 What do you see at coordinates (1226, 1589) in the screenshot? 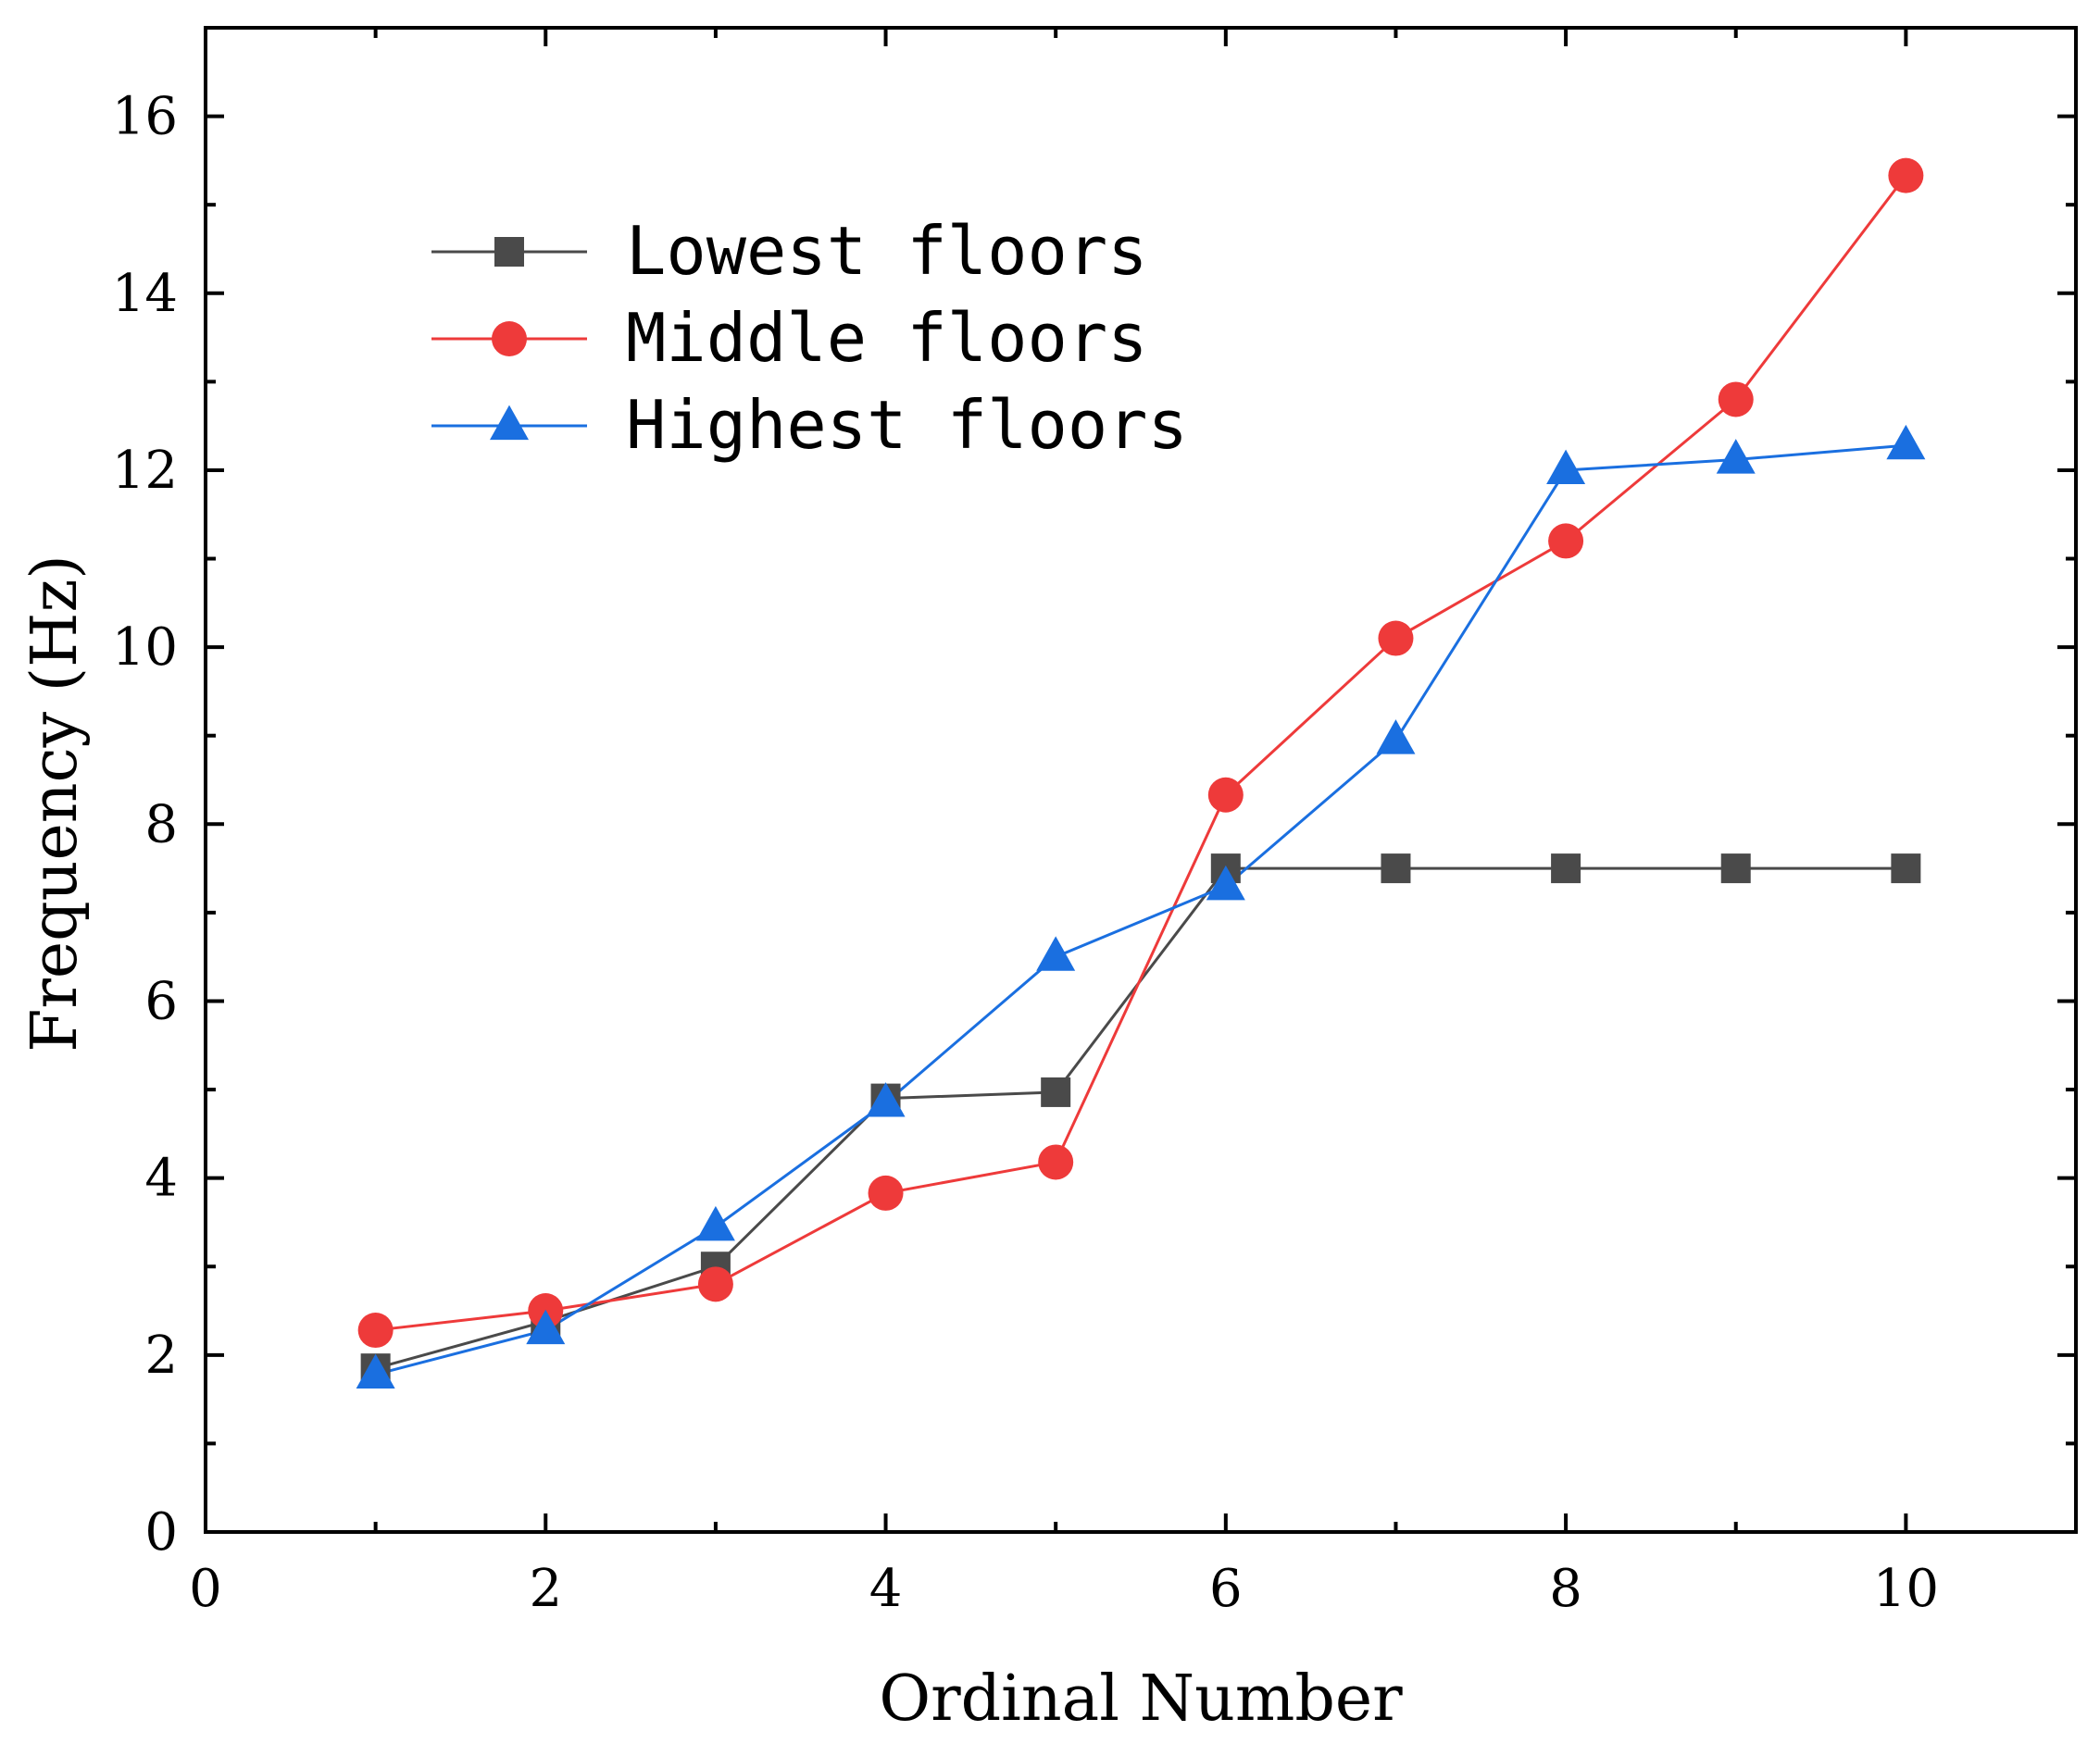
I see `x-tick-label: 6` at bounding box center [1226, 1589].